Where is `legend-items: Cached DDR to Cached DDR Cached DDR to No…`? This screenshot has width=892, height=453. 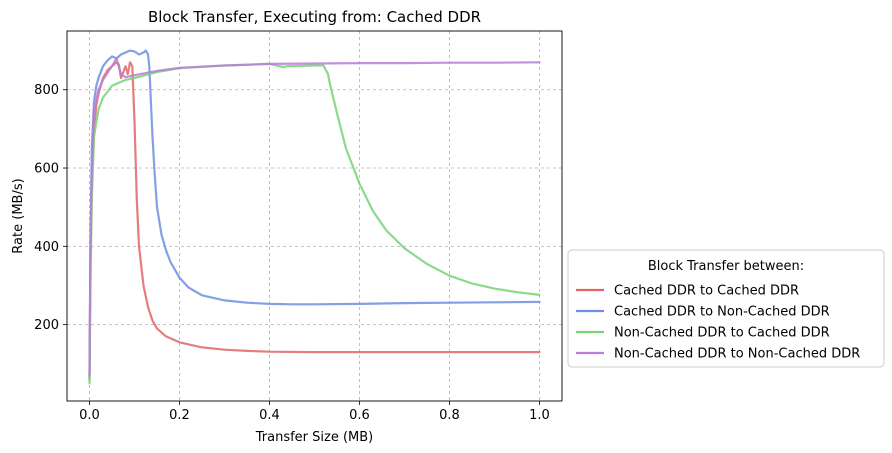 legend-items: Cached DDR to Cached DDR Cached DDR to No… is located at coordinates (718, 323).